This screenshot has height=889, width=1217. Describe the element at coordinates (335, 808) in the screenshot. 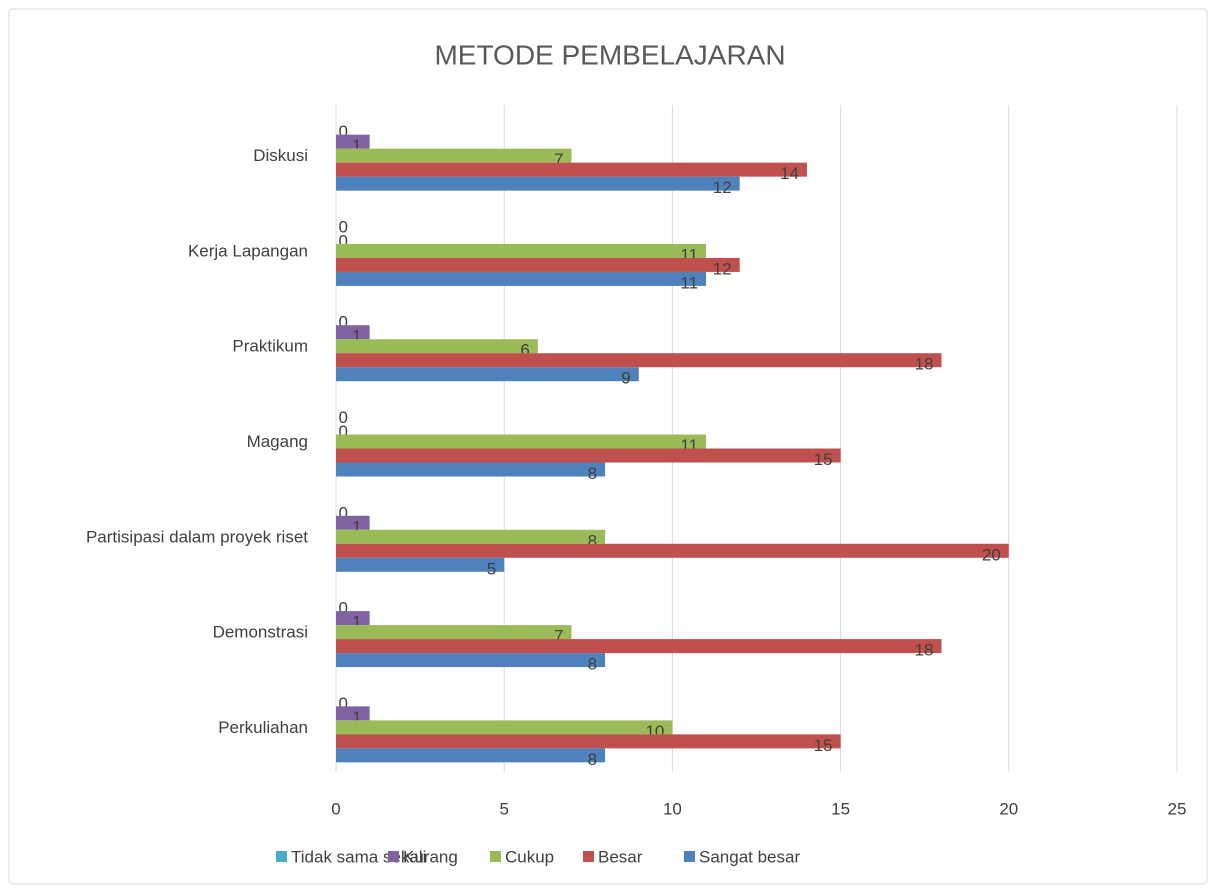

I see `x-tick-label: 0` at that location.